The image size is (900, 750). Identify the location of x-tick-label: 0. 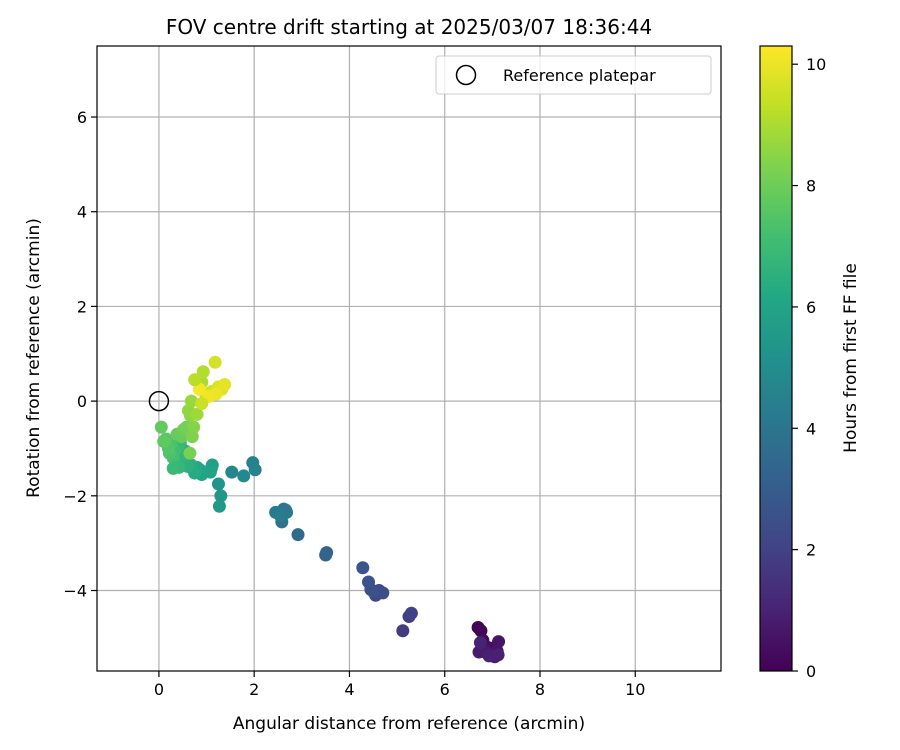
(159, 689).